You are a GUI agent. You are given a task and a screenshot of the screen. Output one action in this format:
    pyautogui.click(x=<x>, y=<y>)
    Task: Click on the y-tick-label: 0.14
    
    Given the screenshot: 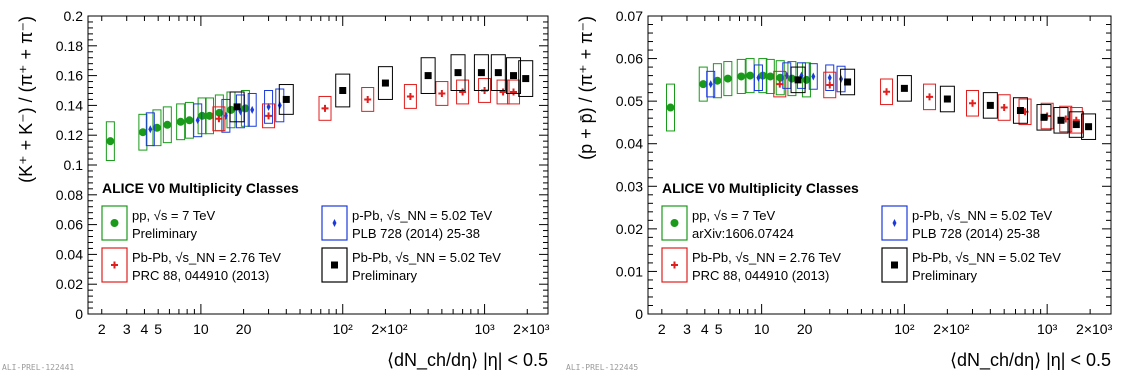 What is the action you would take?
    pyautogui.click(x=69, y=105)
    